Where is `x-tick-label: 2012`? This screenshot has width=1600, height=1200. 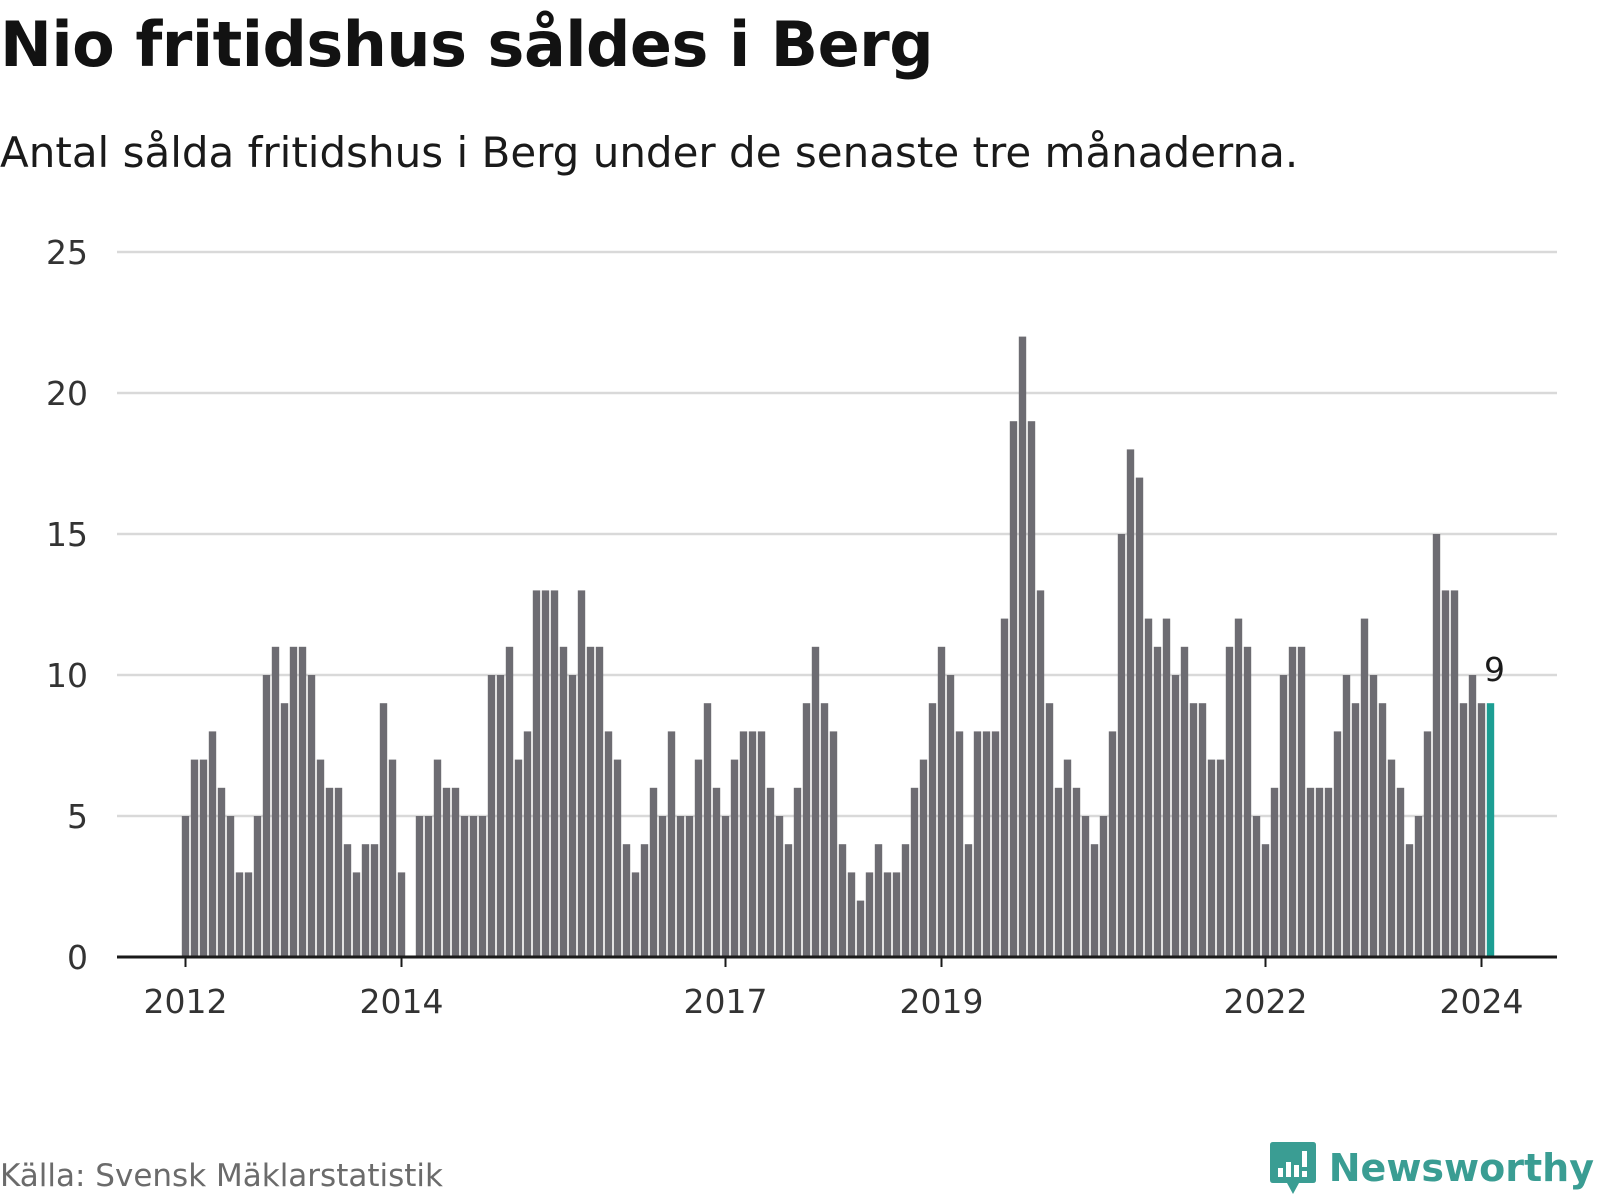 x-tick-label: 2012 is located at coordinates (186, 1001).